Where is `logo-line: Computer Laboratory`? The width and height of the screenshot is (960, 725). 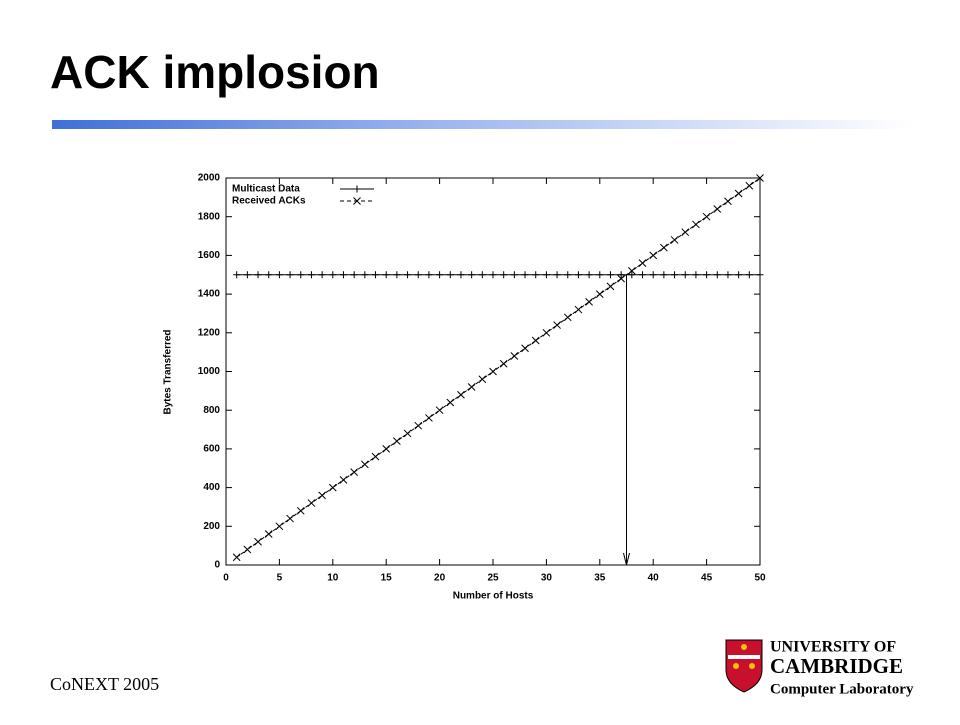
logo-line: Computer Laboratory is located at coordinates (842, 689).